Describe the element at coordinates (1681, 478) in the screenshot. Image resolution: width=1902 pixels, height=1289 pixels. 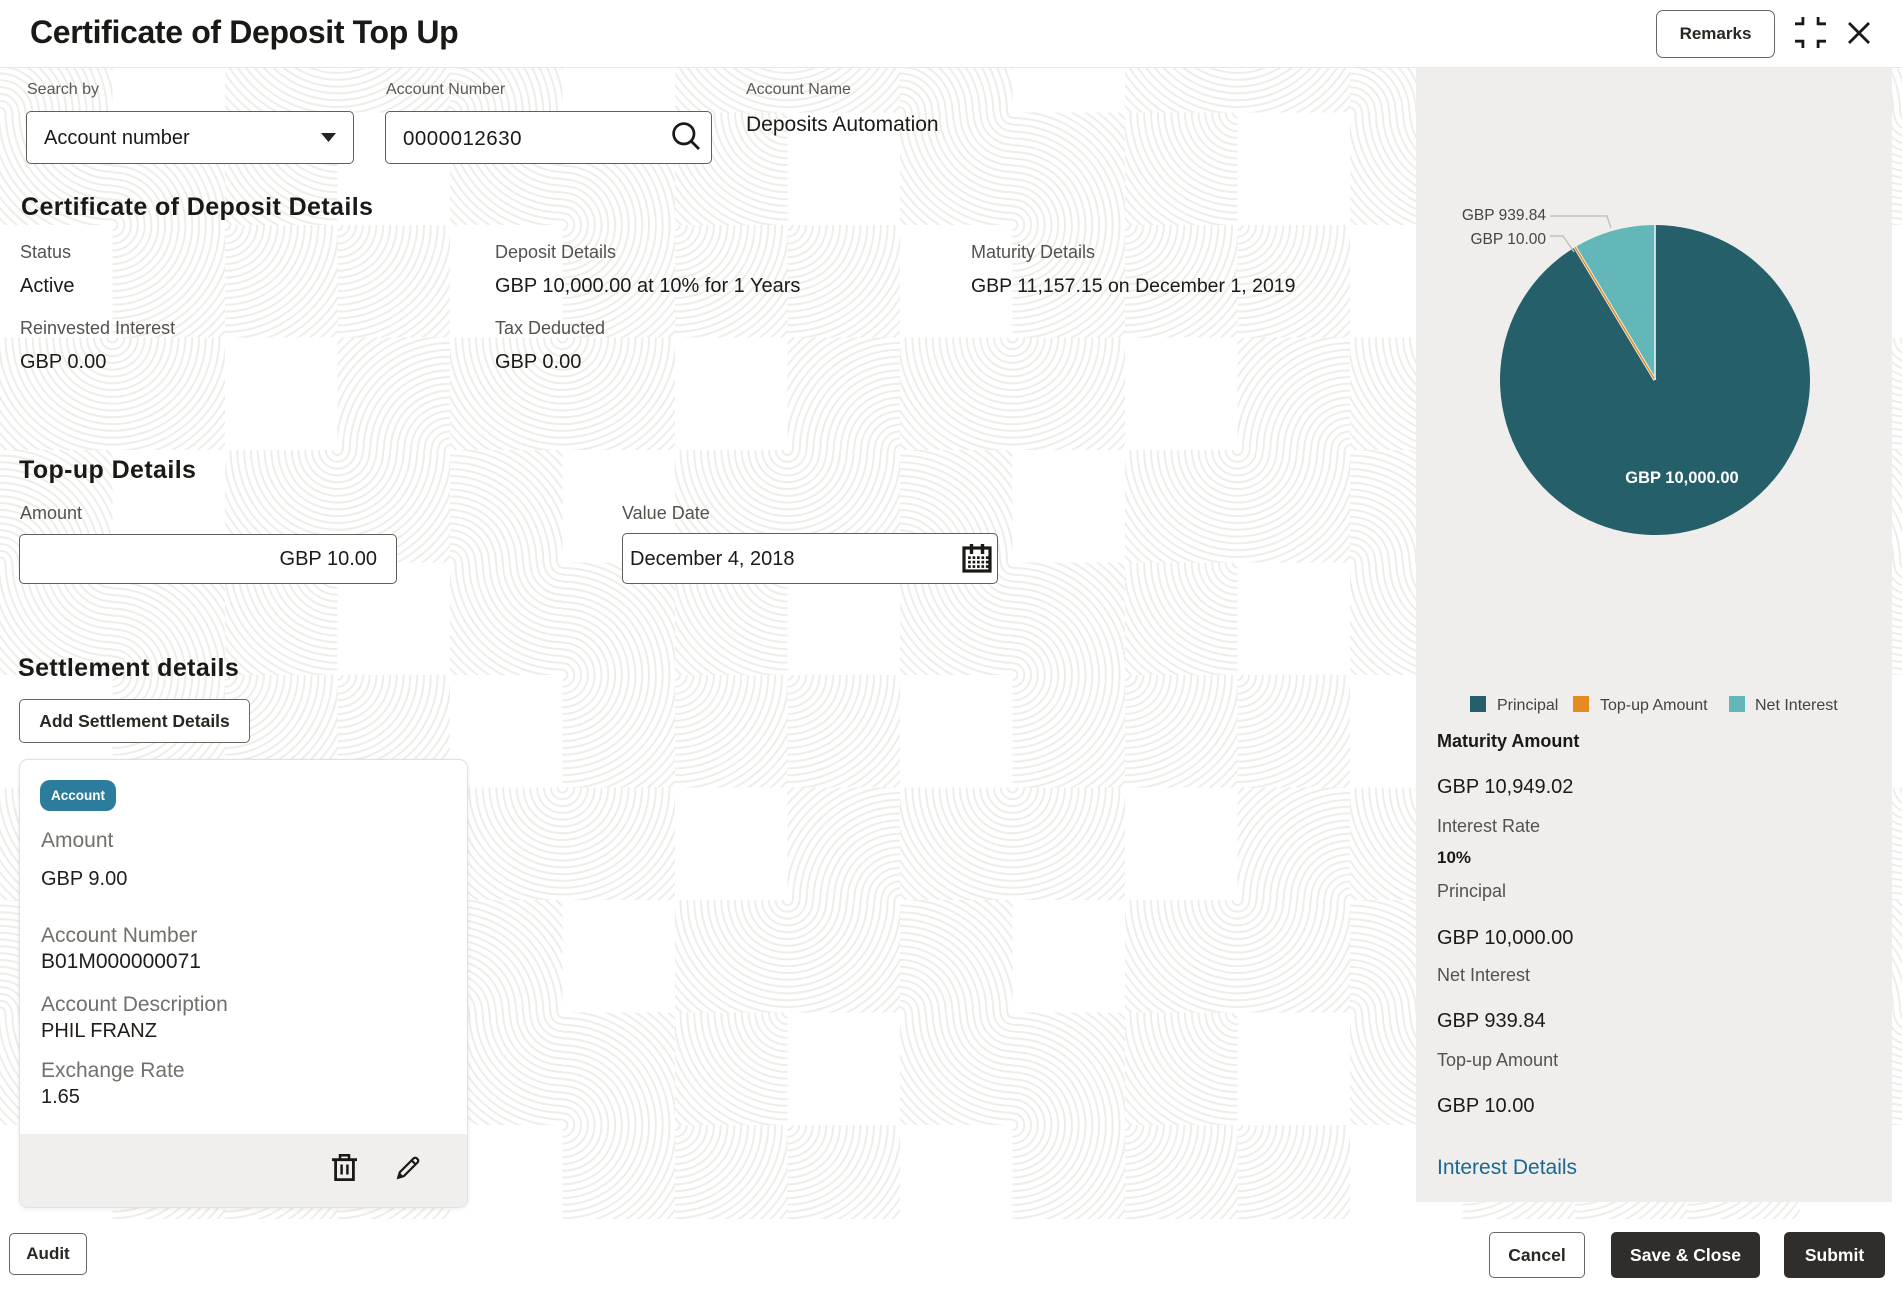
I see `svg-text: GBP 10,000.00` at that location.